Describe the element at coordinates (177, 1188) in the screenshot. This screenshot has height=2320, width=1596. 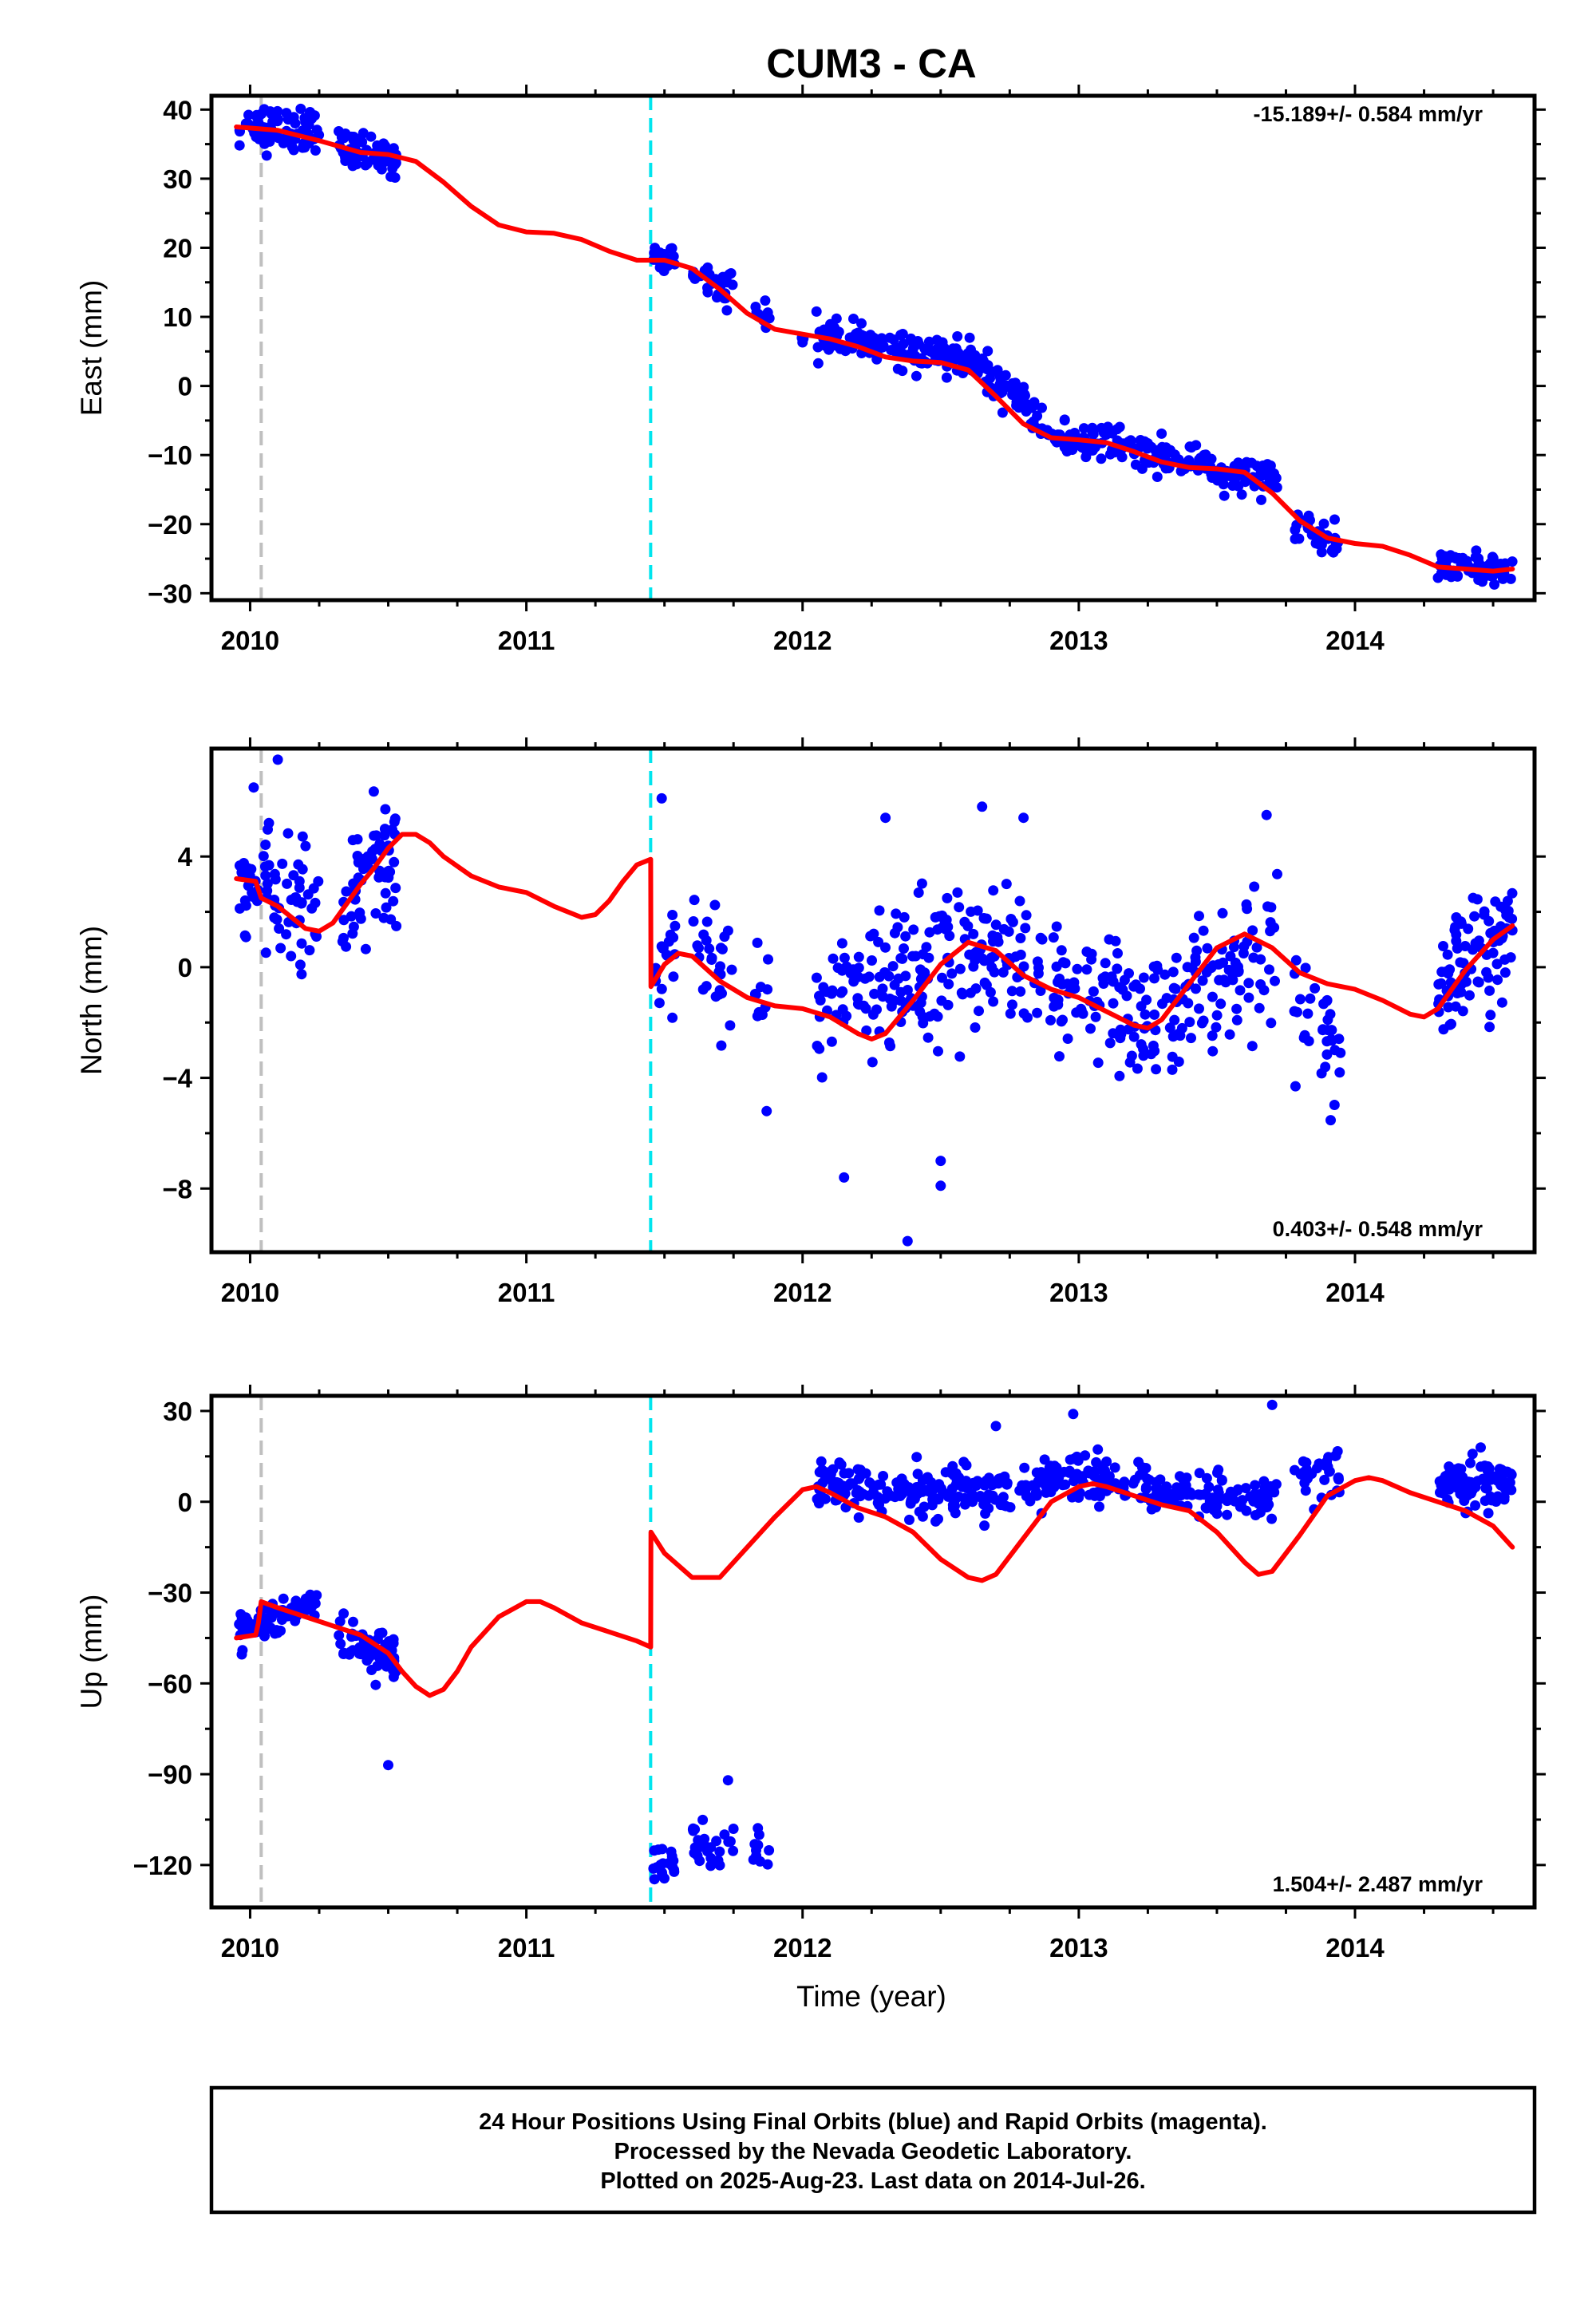
I see `y-tick-label: −8` at that location.